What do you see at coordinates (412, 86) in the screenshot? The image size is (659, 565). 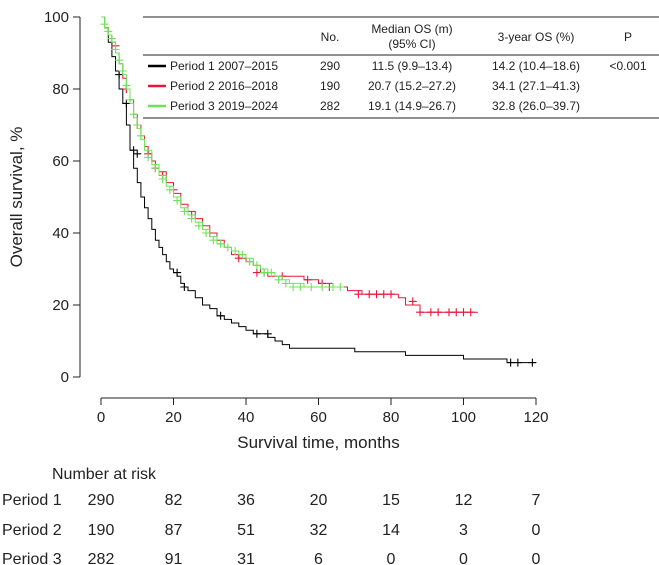 I see `legend-row-2-col-2: 20.7 (15.2–27.2)` at bounding box center [412, 86].